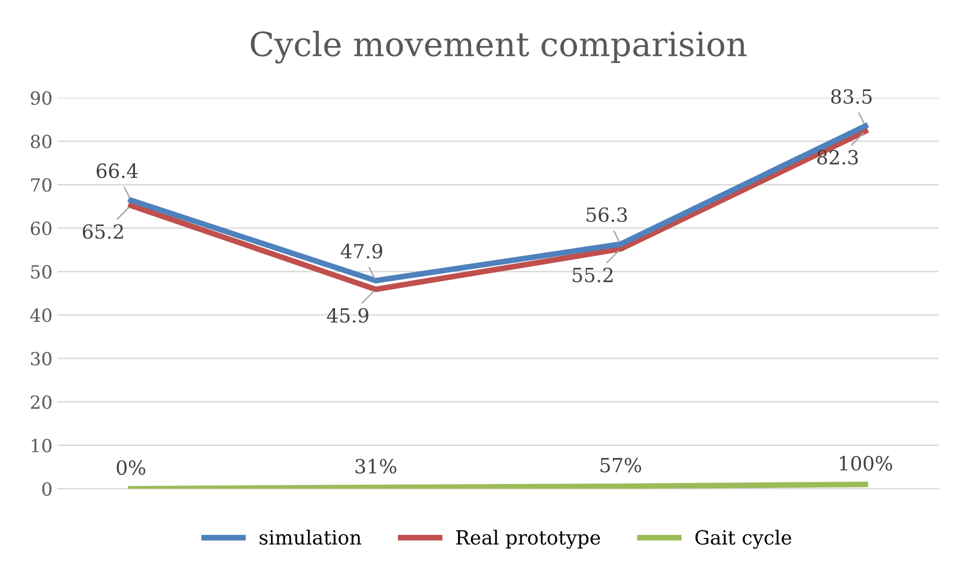 The width and height of the screenshot is (958, 575). What do you see at coordinates (41, 229) in the screenshot?
I see `y-tick-label: 60` at bounding box center [41, 229].